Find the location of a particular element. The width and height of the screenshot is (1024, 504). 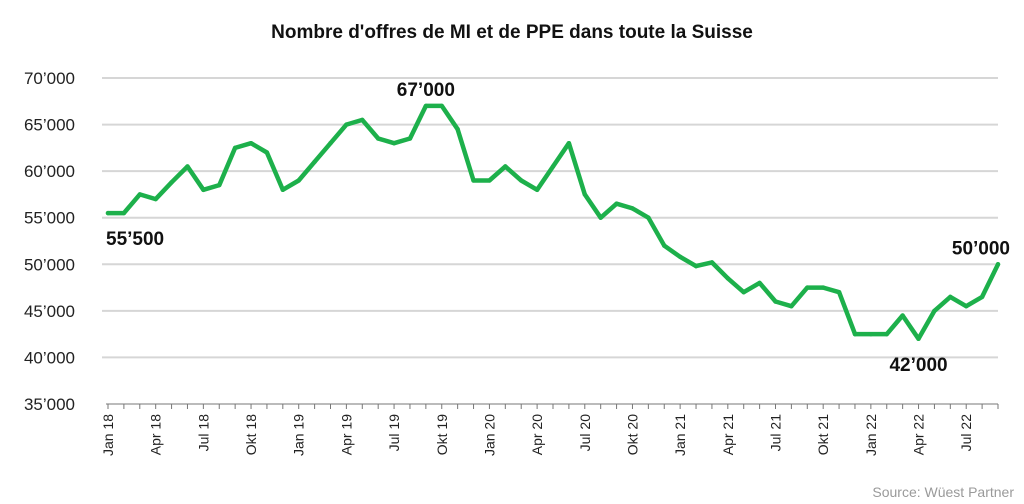

data-label: 67’000 is located at coordinates (426, 90).